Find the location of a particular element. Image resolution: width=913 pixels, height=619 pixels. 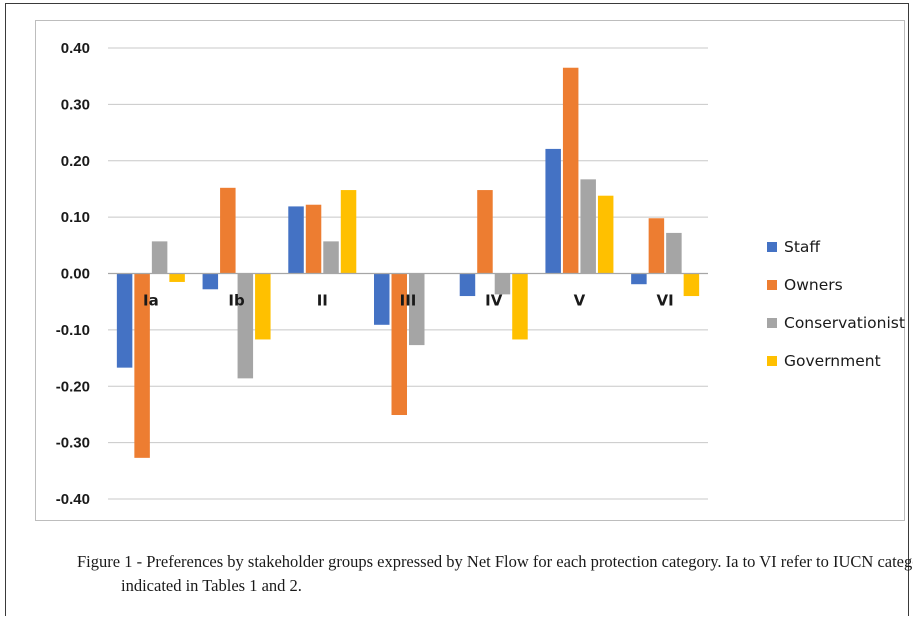

bar-government-iv is located at coordinates (520, 307).